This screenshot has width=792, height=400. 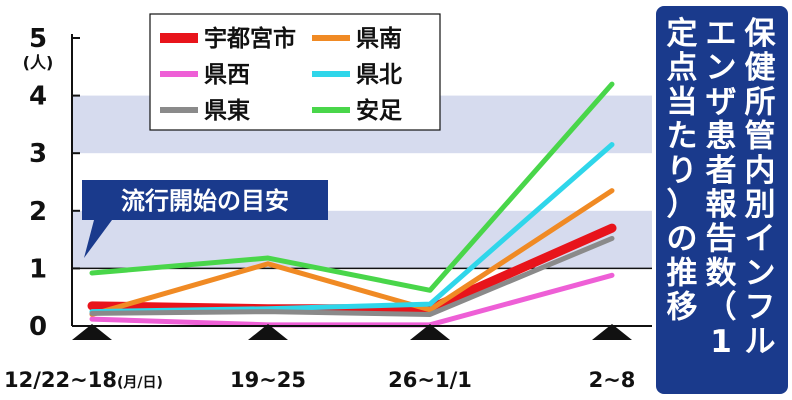 I want to click on chart-title-char: り, so click(x=682, y=171).